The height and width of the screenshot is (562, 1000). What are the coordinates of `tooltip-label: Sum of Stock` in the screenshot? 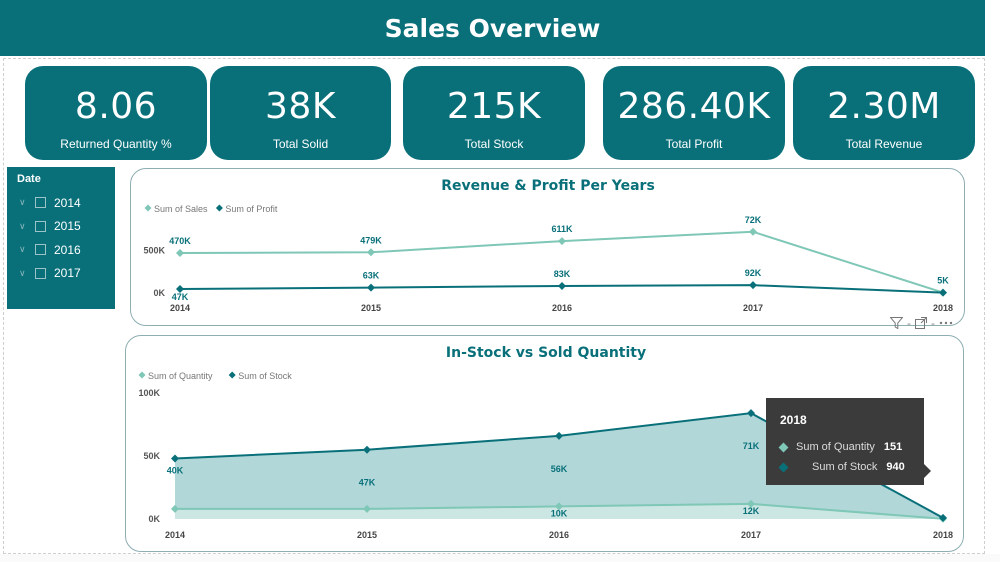 It's located at (845, 467).